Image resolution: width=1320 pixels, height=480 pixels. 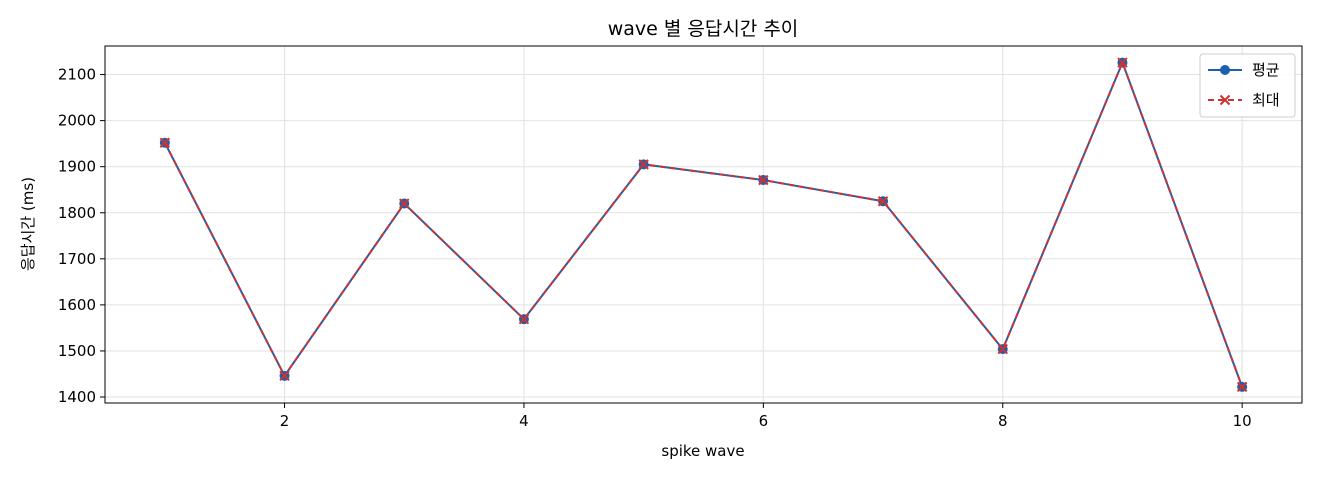 I want to click on y-tick-label: 2000, so click(x=77, y=121).